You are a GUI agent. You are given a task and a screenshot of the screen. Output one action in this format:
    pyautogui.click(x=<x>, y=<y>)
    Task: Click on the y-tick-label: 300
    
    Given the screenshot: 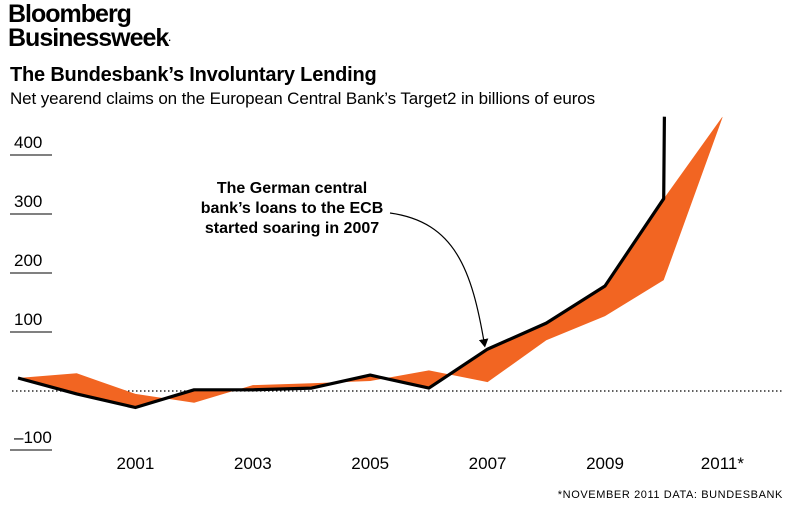 What is the action you would take?
    pyautogui.click(x=28, y=201)
    